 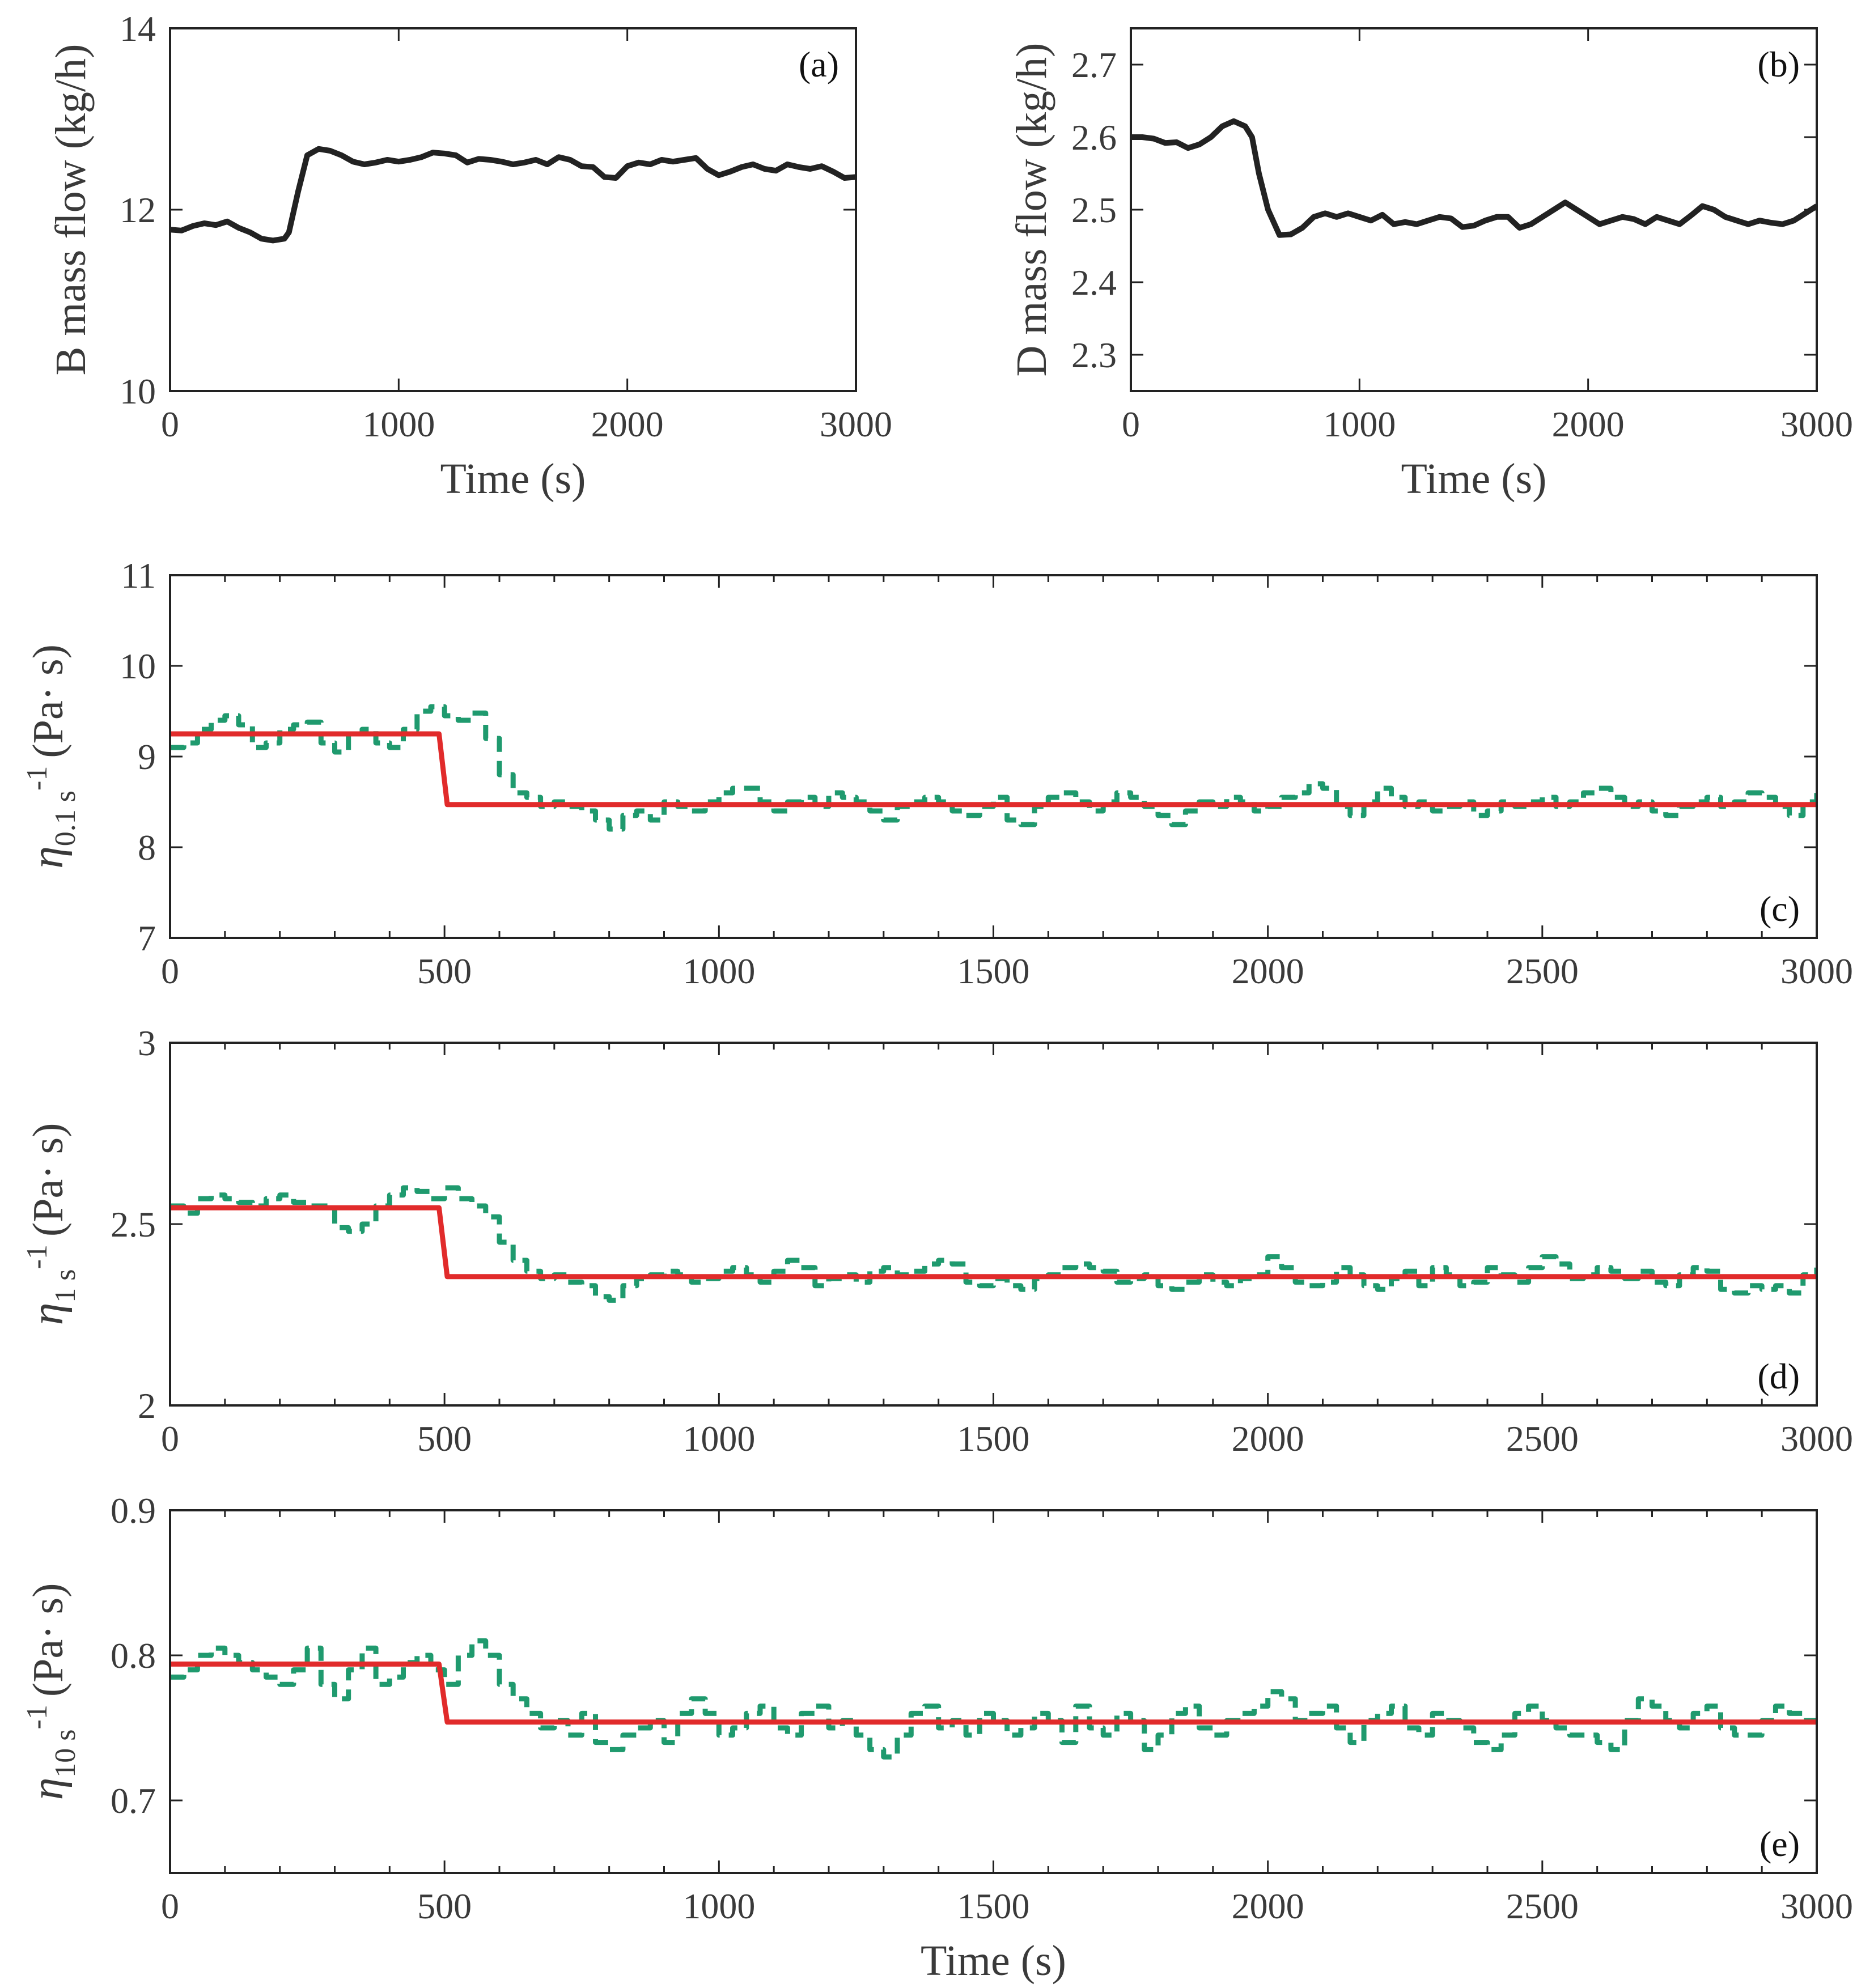 I want to click on axes-frame, so click(x=513, y=209).